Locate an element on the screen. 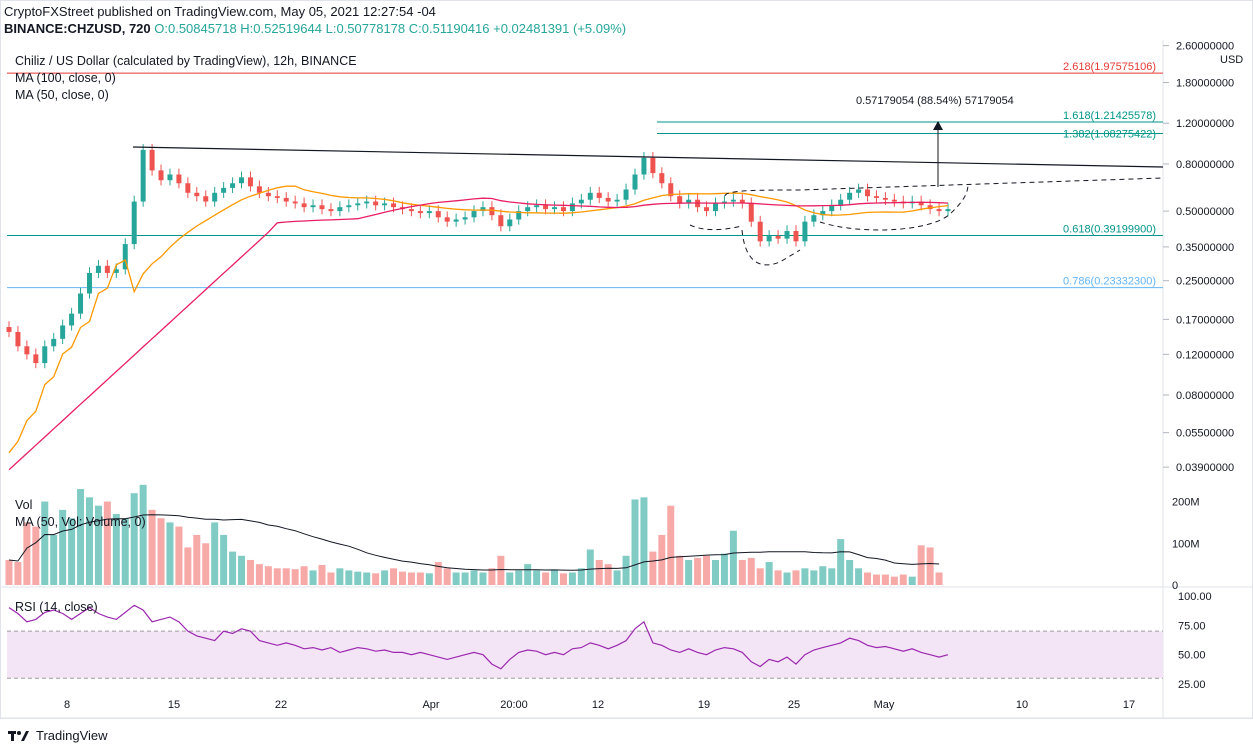 This screenshot has width=1253, height=755. rsi-tick-label: 100.00 is located at coordinates (1195, 597).